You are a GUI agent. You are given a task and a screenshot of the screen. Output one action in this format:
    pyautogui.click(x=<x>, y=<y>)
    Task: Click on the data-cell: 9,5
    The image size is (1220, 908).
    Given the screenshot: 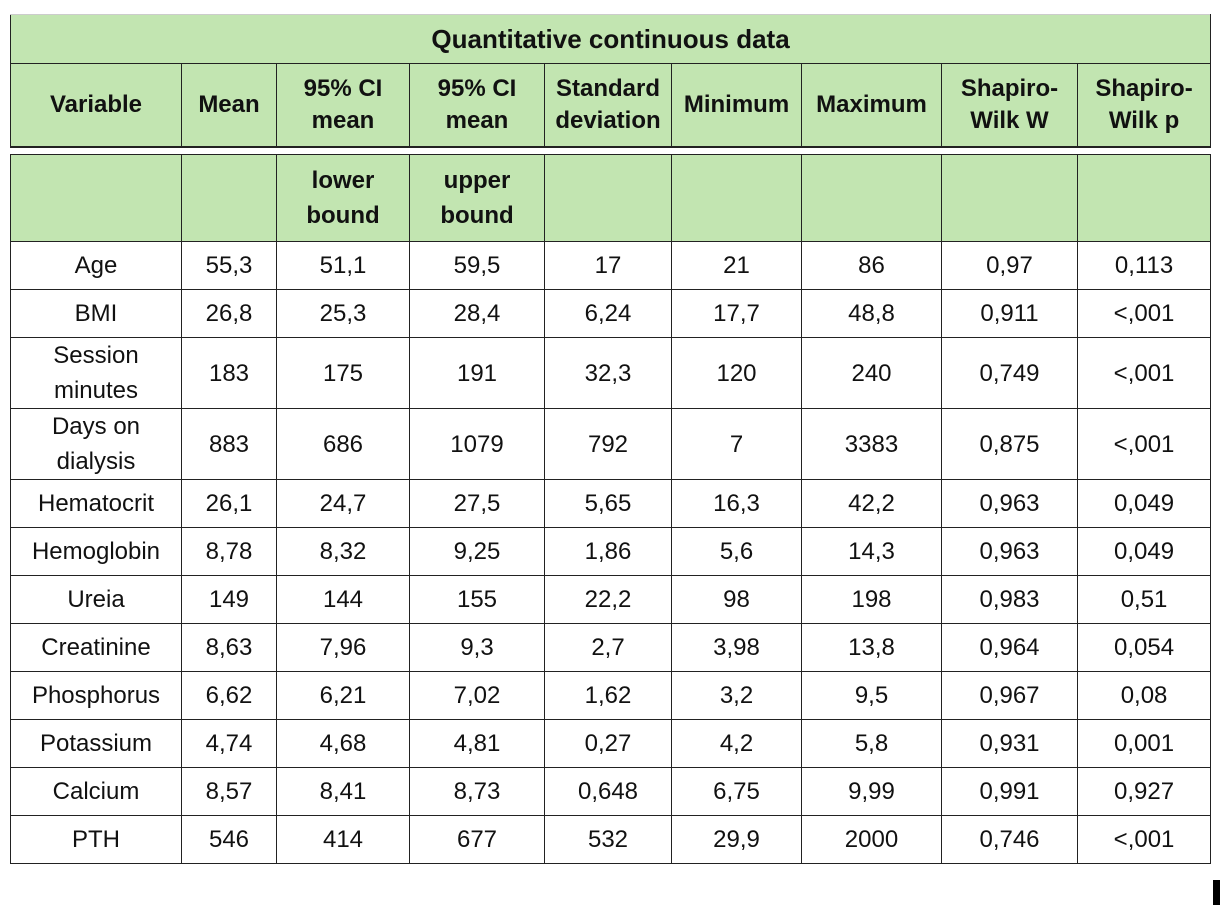 What is the action you would take?
    pyautogui.click(x=871, y=695)
    